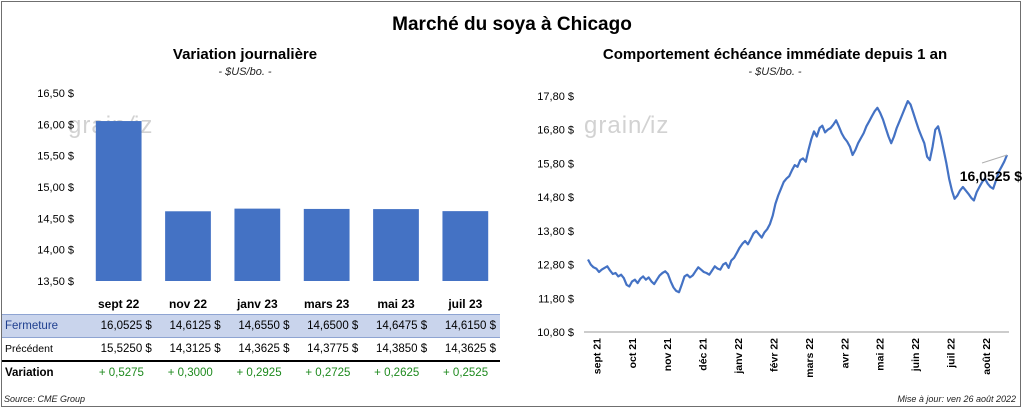 Image resolution: width=1024 pixels, height=410 pixels. What do you see at coordinates (916, 355) in the screenshot?
I see `line-x-tick-label: juin 22` at bounding box center [916, 355].